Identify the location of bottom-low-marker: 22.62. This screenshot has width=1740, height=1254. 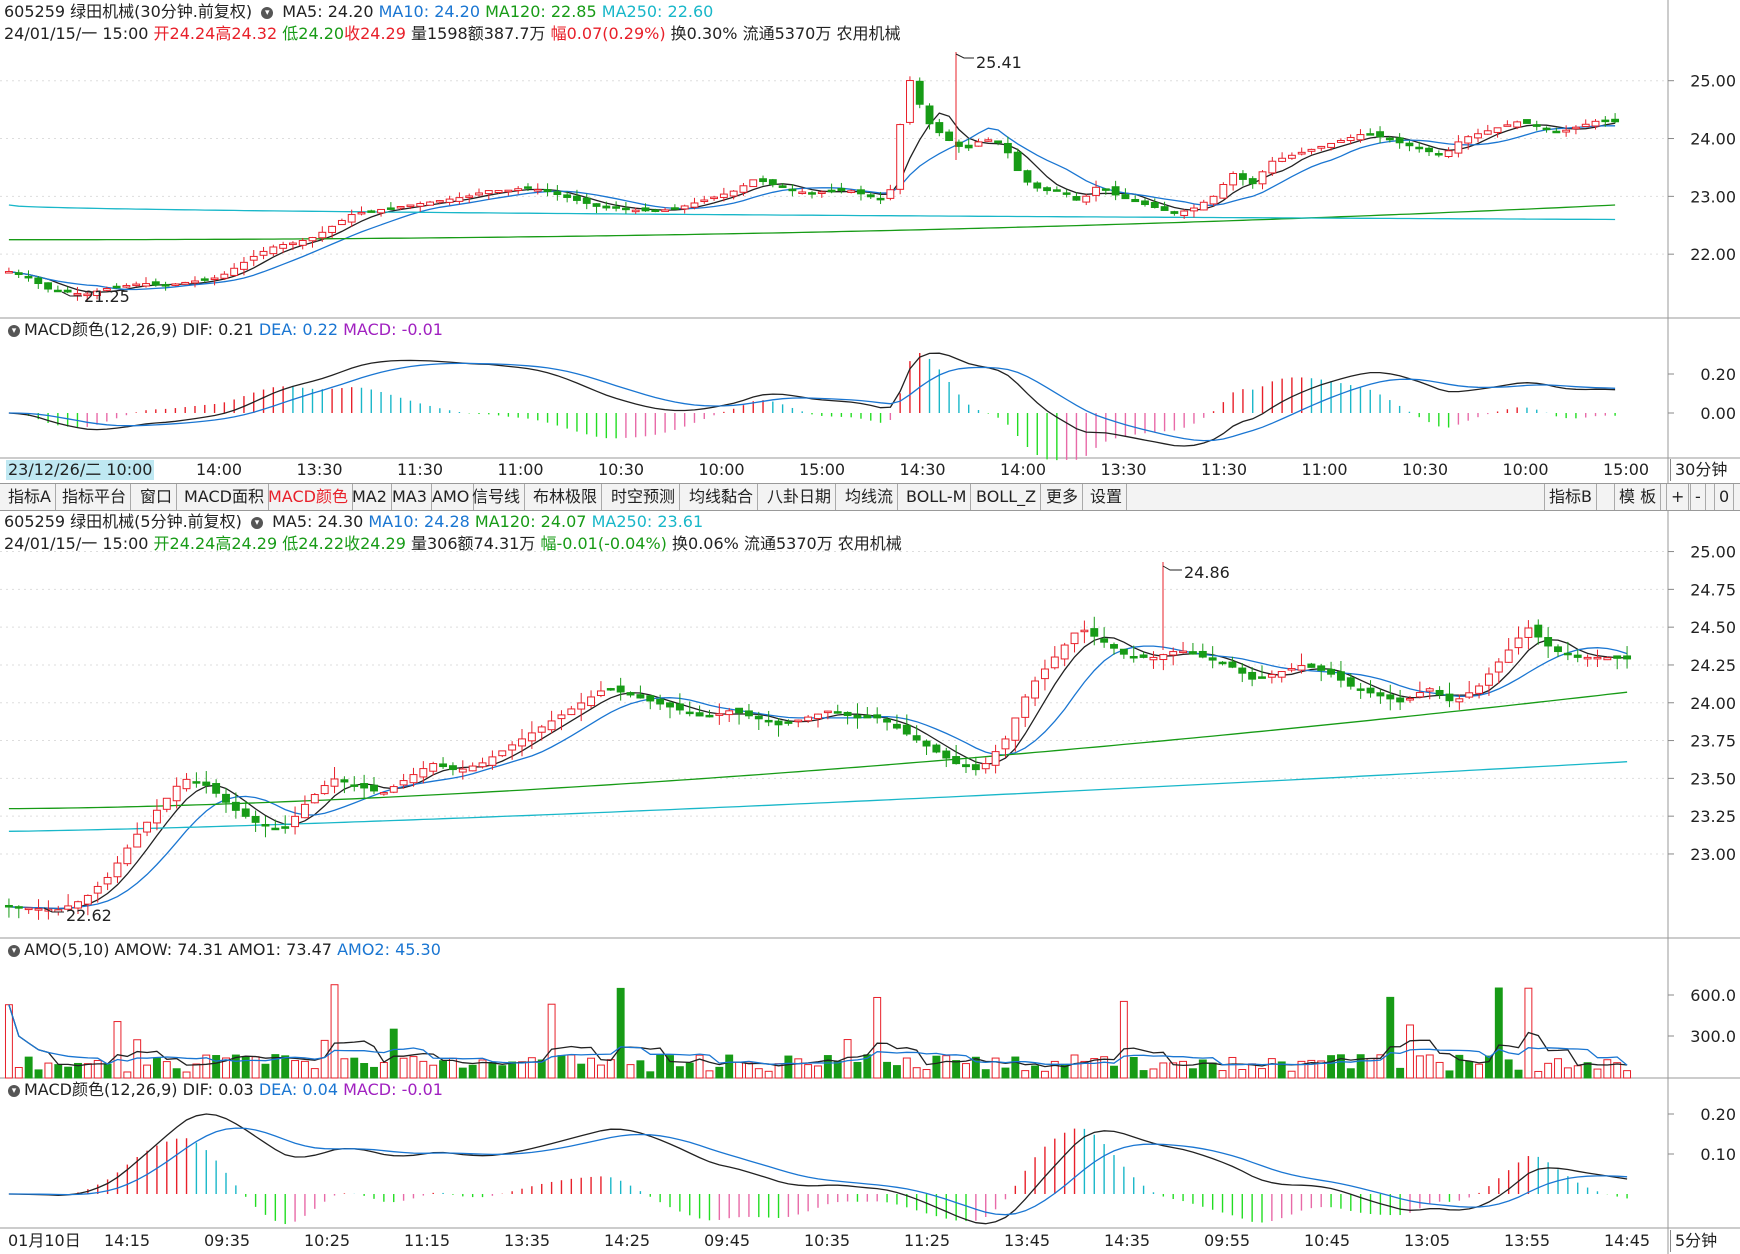
(77, 915).